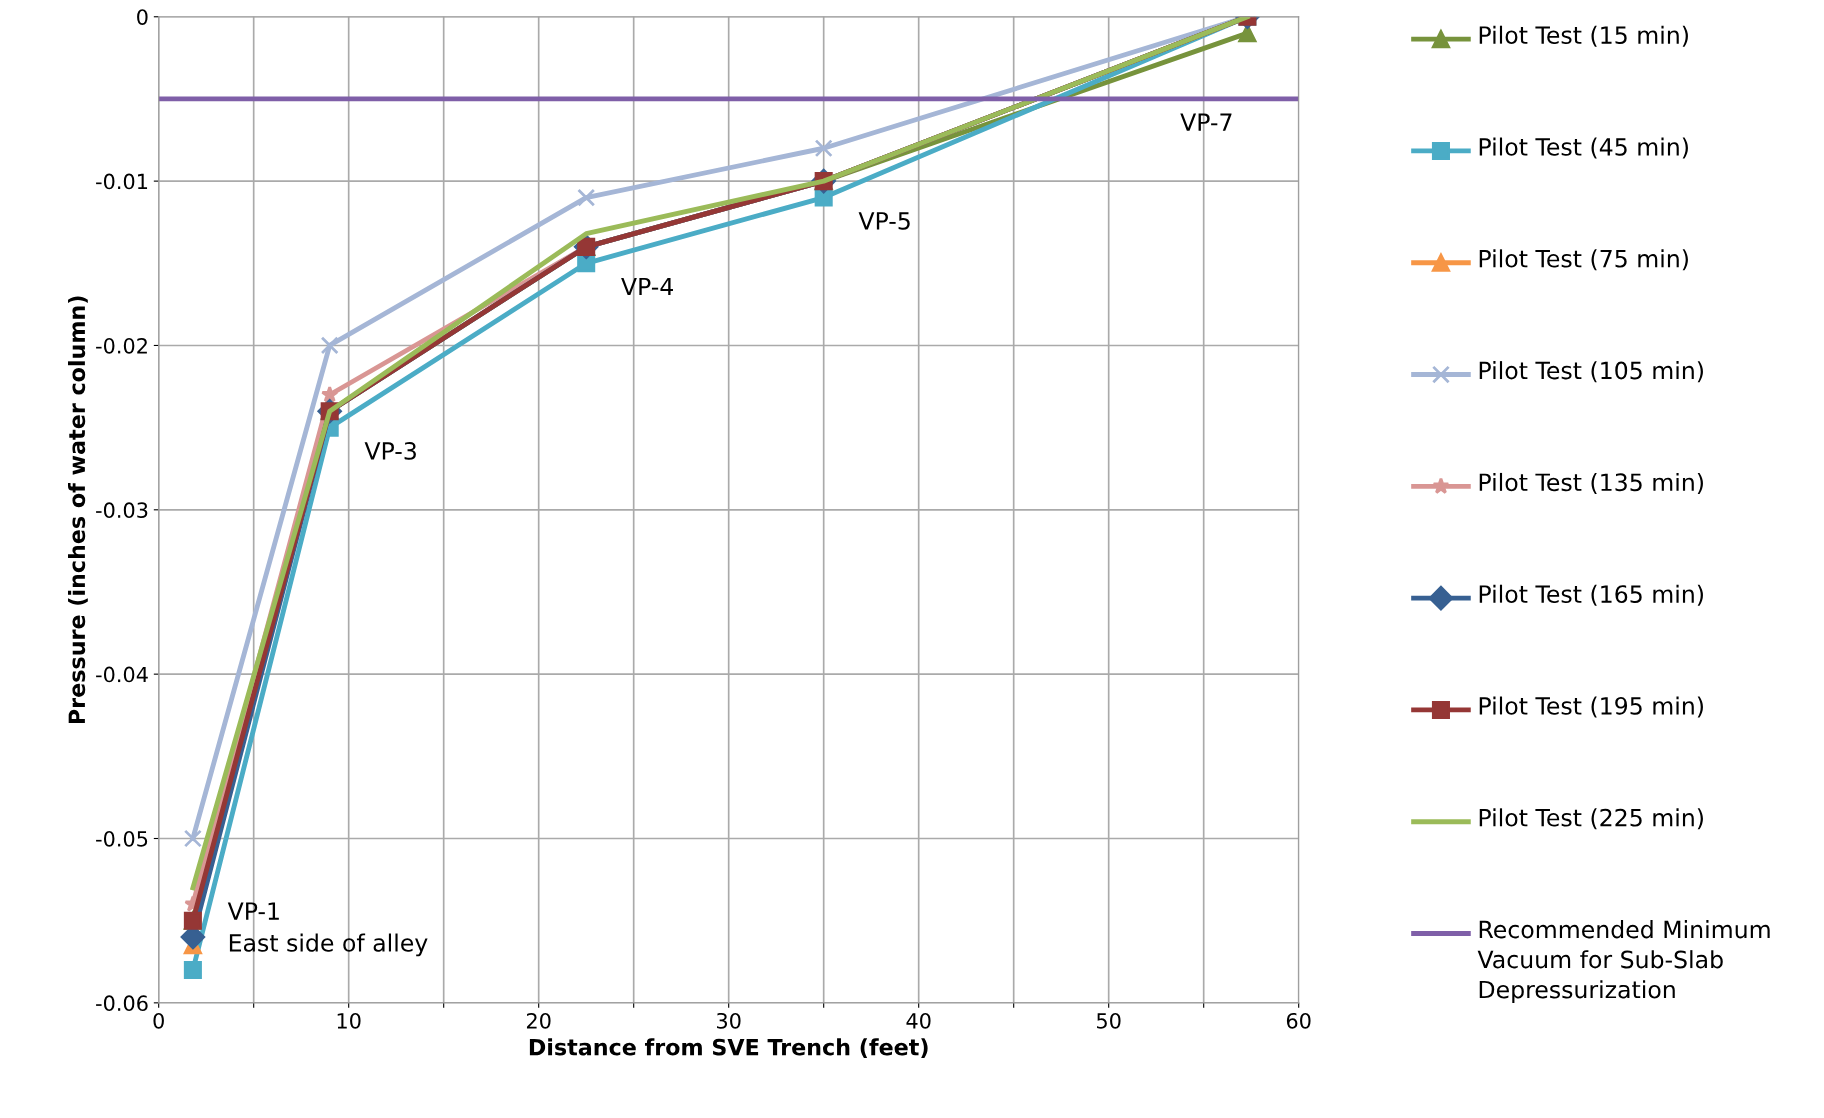 The image size is (1824, 1118). I want to click on annotation: VP-4, so click(647, 286).